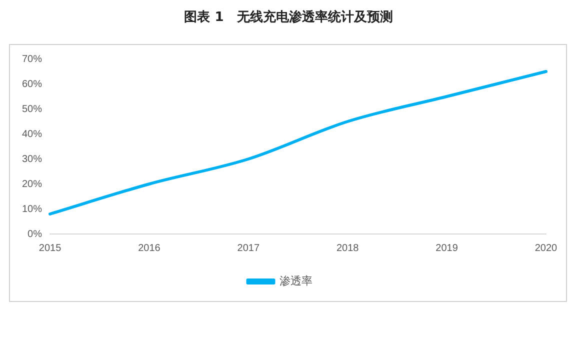  Describe the element at coordinates (35, 234) in the screenshot. I see `y-tick-label: 0%` at that location.